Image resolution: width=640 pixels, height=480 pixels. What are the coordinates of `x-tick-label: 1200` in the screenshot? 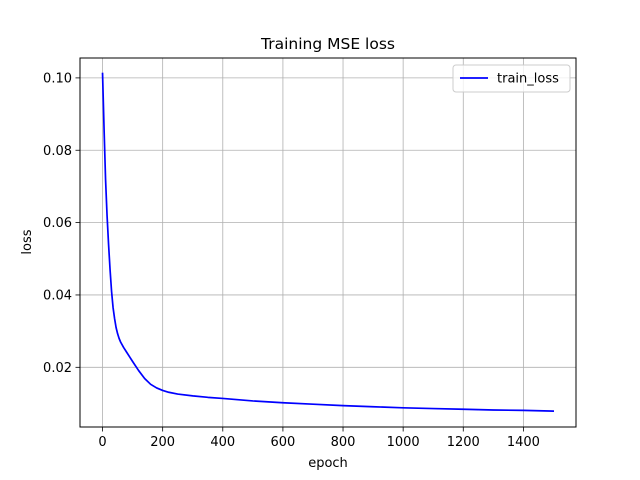 It's located at (463, 442).